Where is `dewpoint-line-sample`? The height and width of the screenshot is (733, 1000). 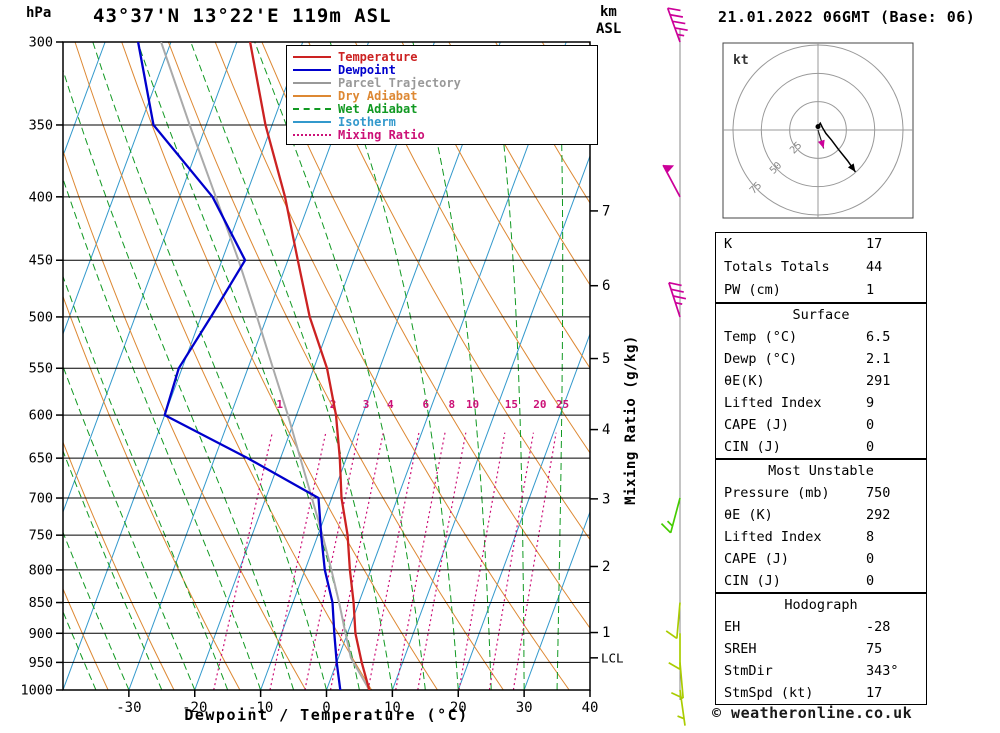
dewpoint-line-sample is located at coordinates (312, 69).